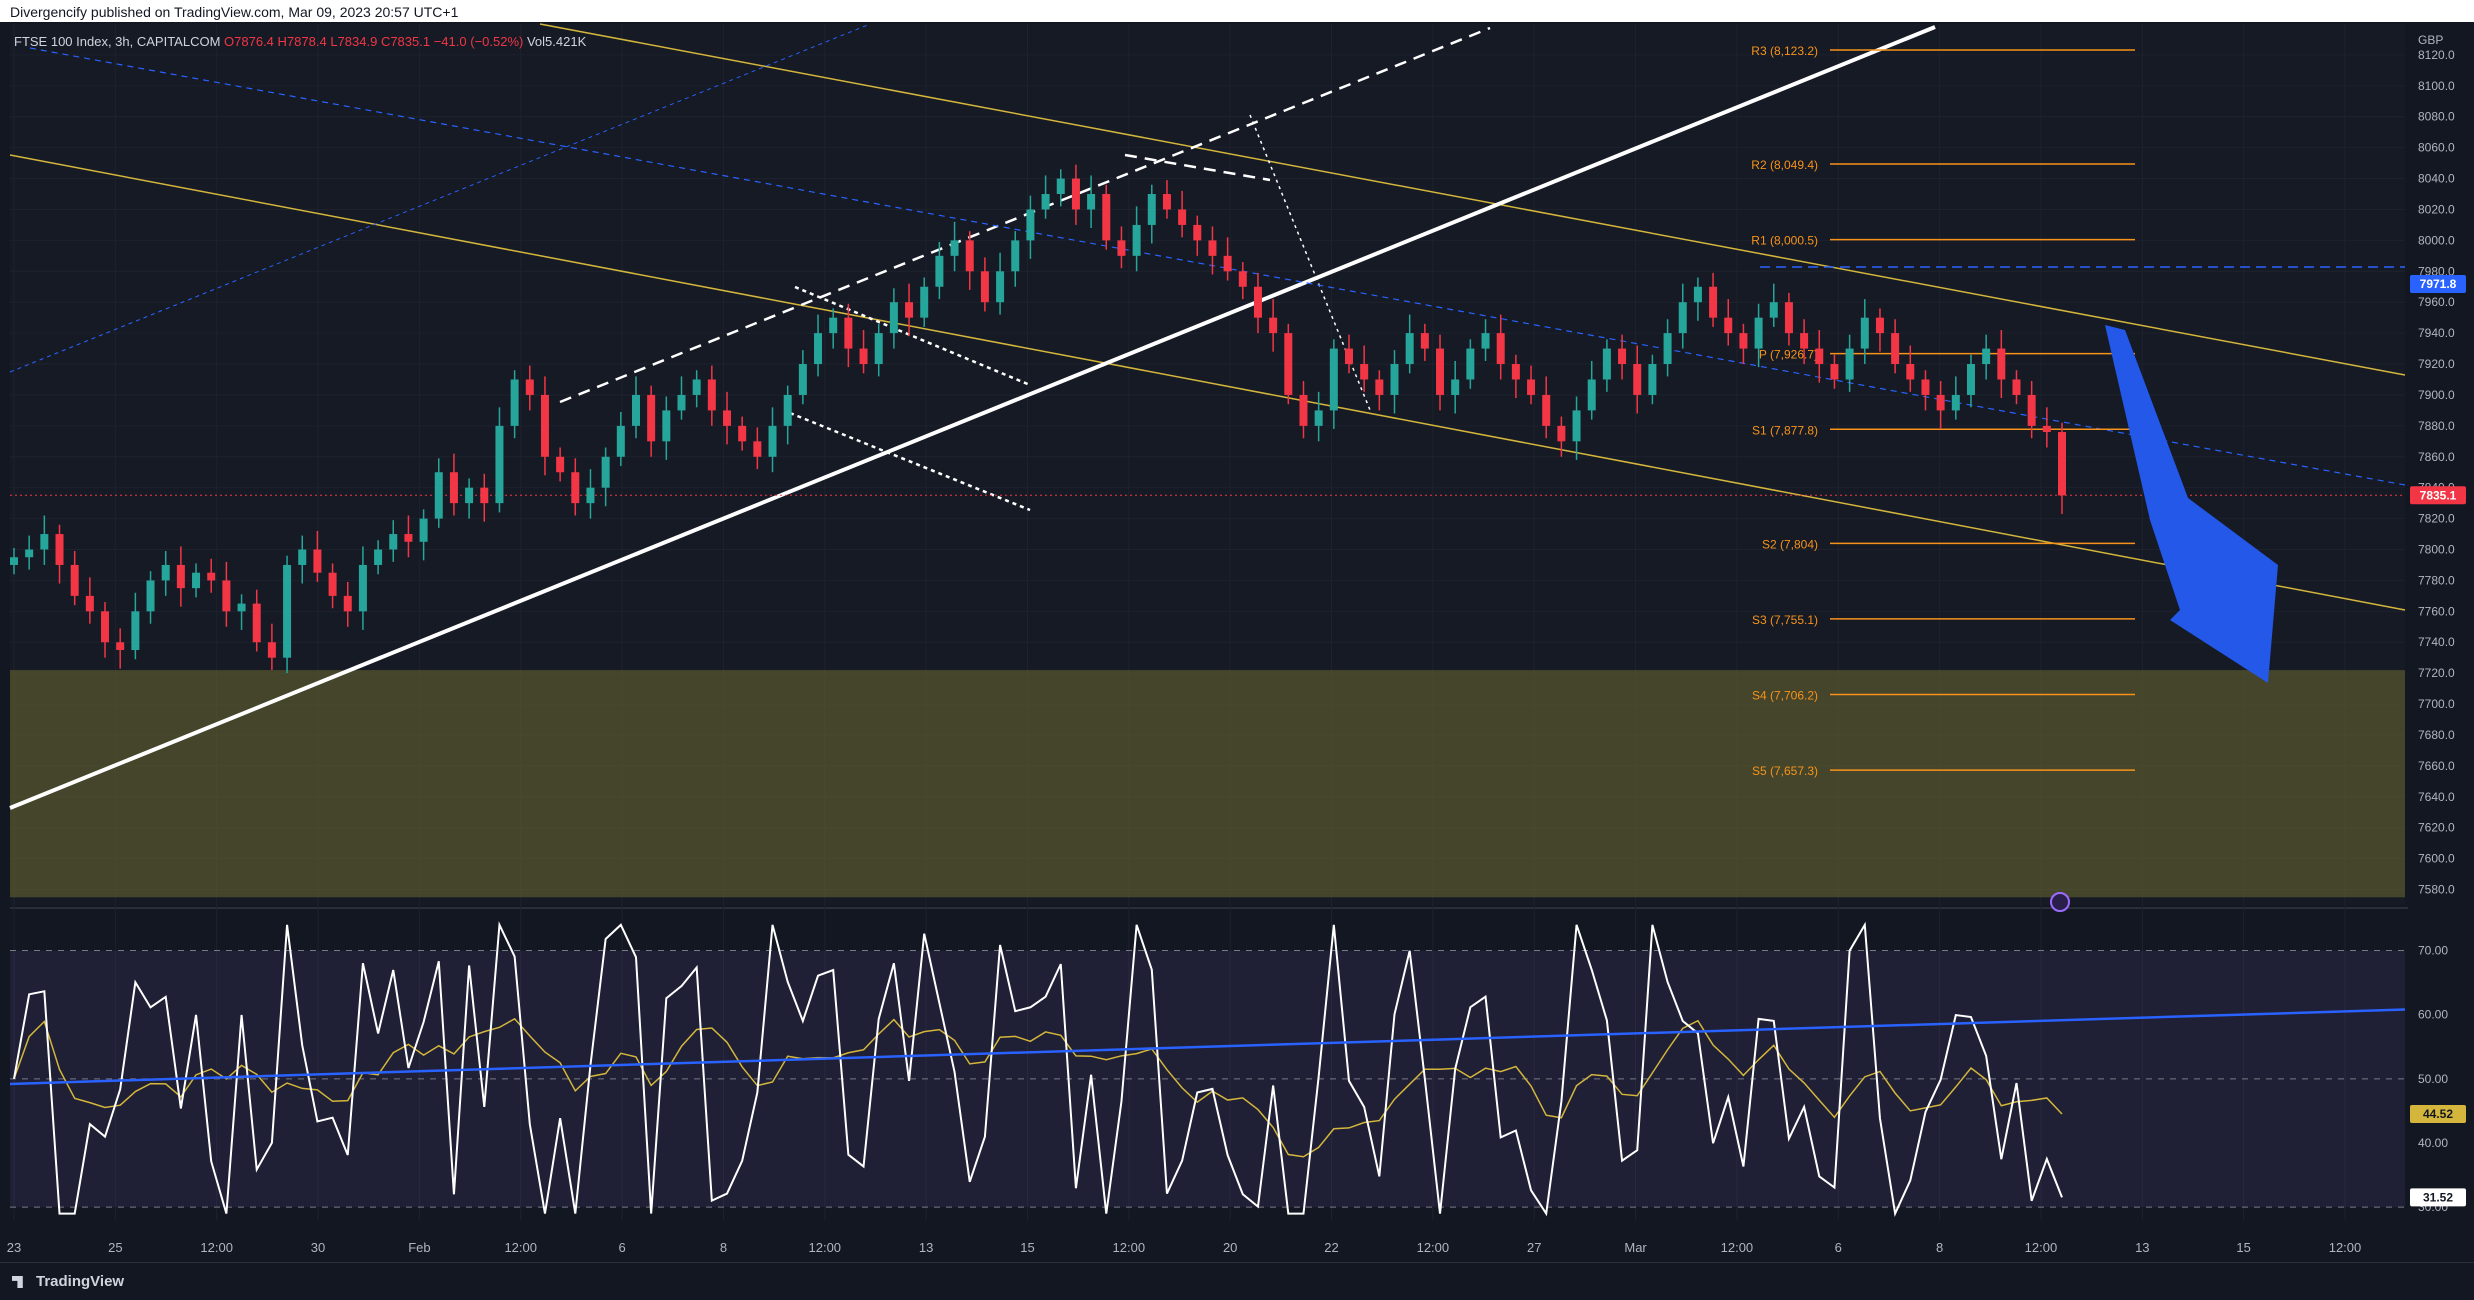 This screenshot has width=2474, height=1300. I want to click on price-tick-label: 8000.0, so click(2436, 240).